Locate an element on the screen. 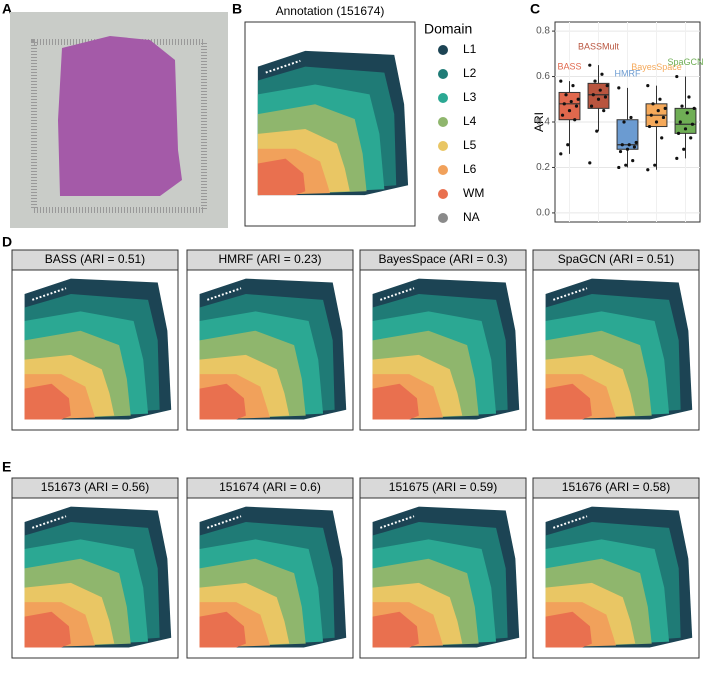 This screenshot has width=708, height=692. panel-label: C is located at coordinates (535, 9).